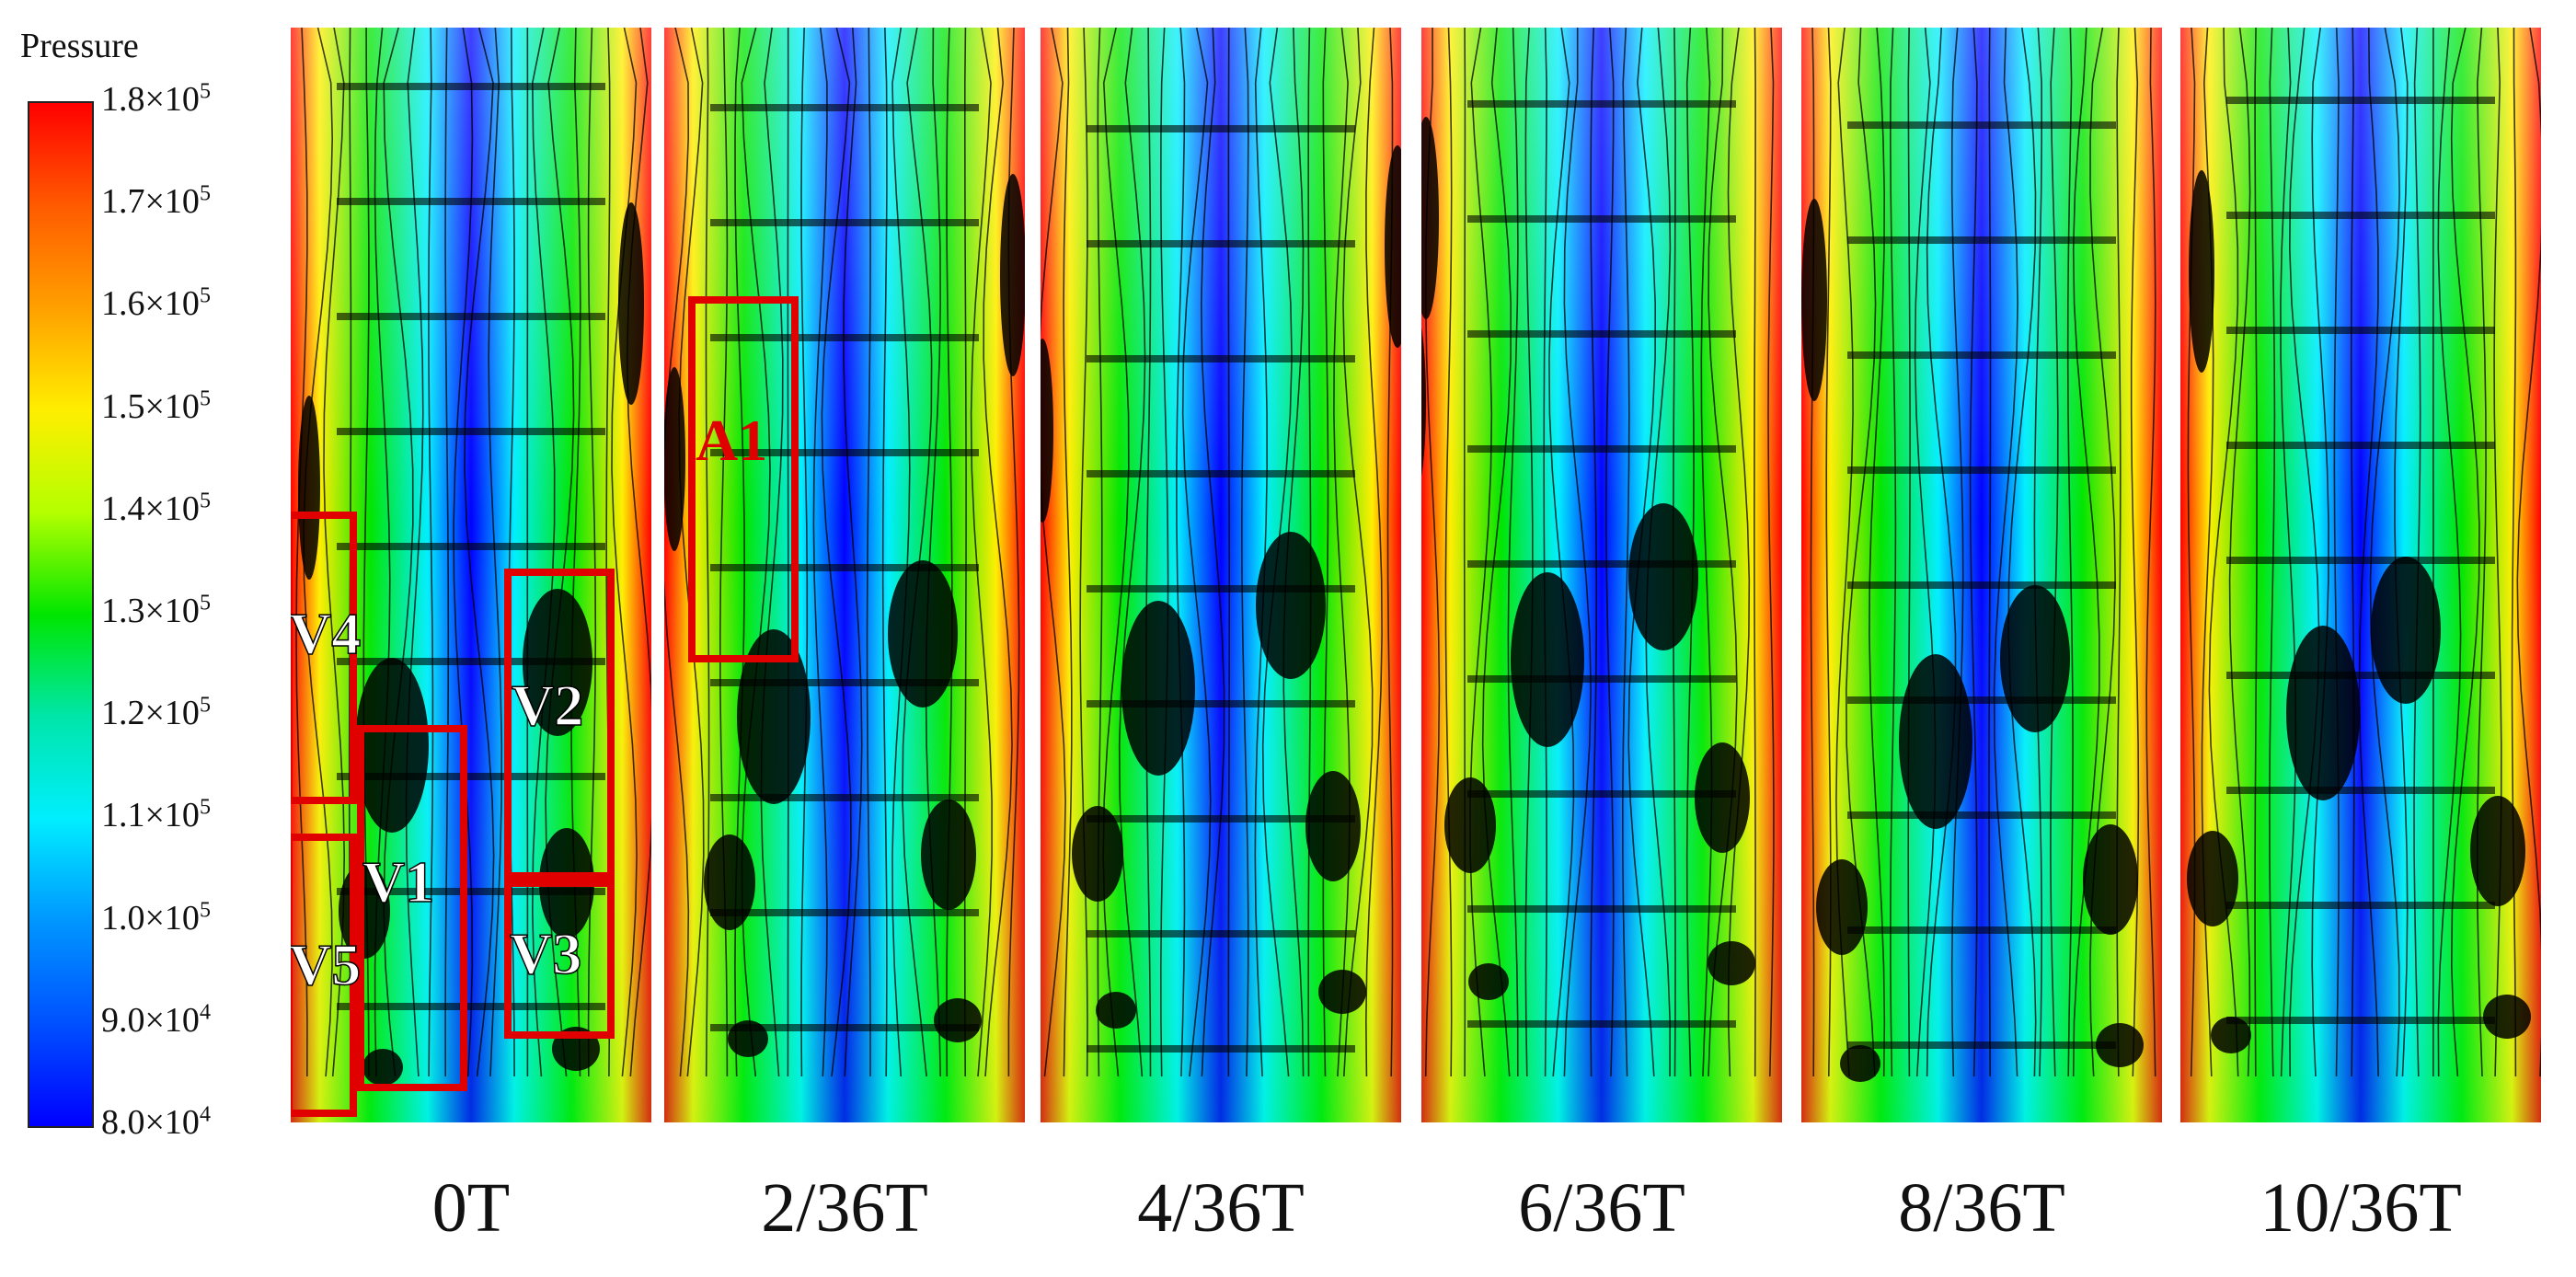 The image size is (2576, 1277). What do you see at coordinates (398, 882) in the screenshot?
I see `annotation-label: V1` at bounding box center [398, 882].